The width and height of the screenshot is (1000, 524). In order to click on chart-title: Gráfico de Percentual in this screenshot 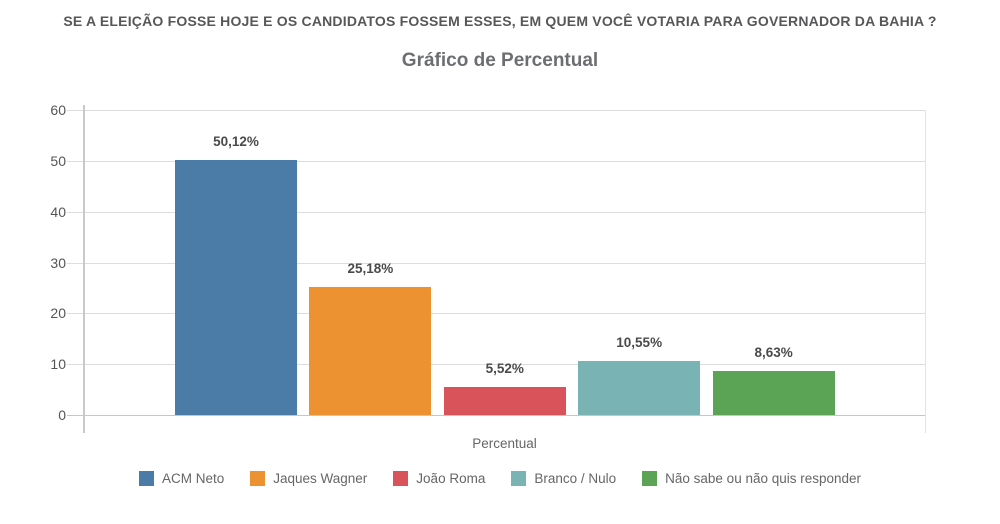, I will do `click(500, 60)`.